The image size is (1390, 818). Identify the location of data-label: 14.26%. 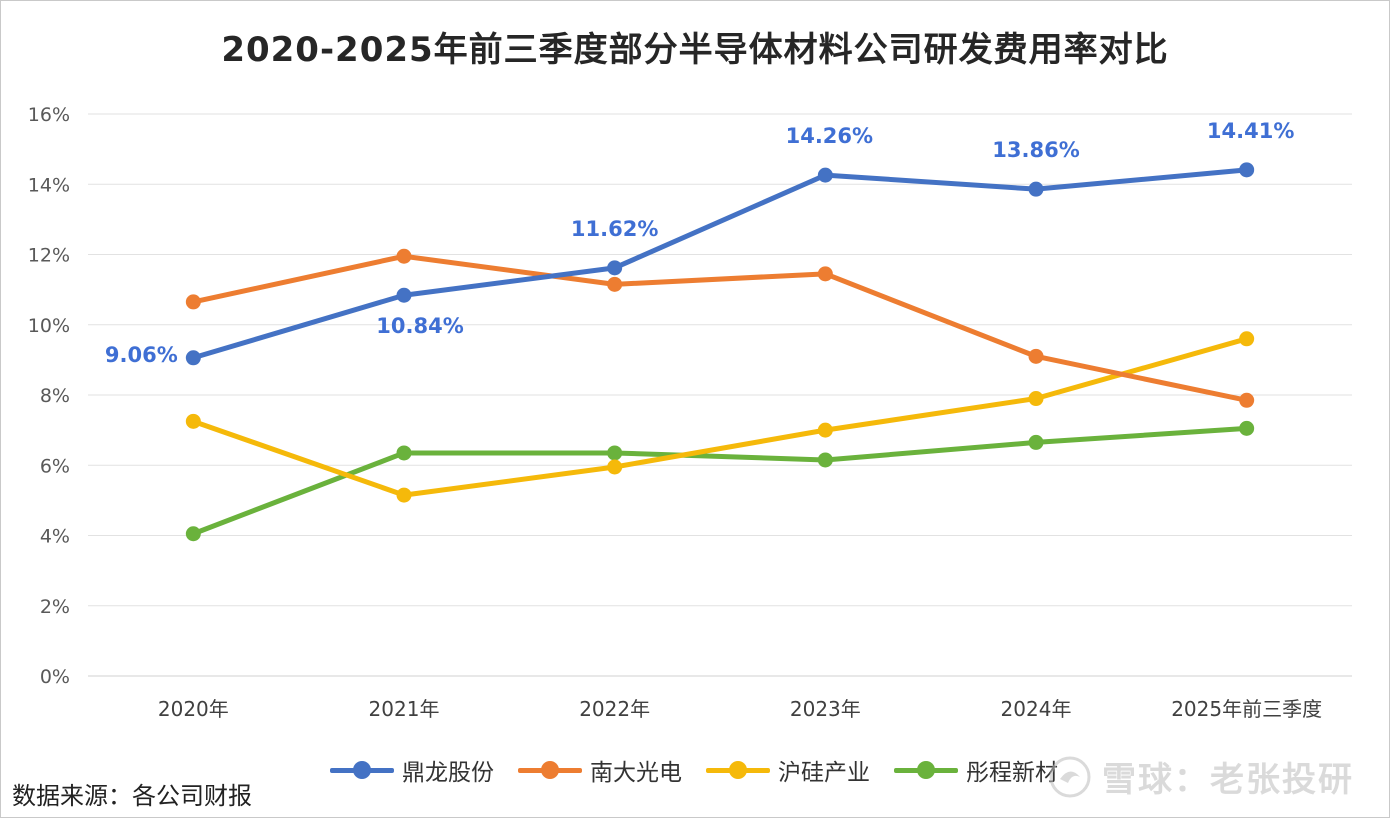
(829, 136).